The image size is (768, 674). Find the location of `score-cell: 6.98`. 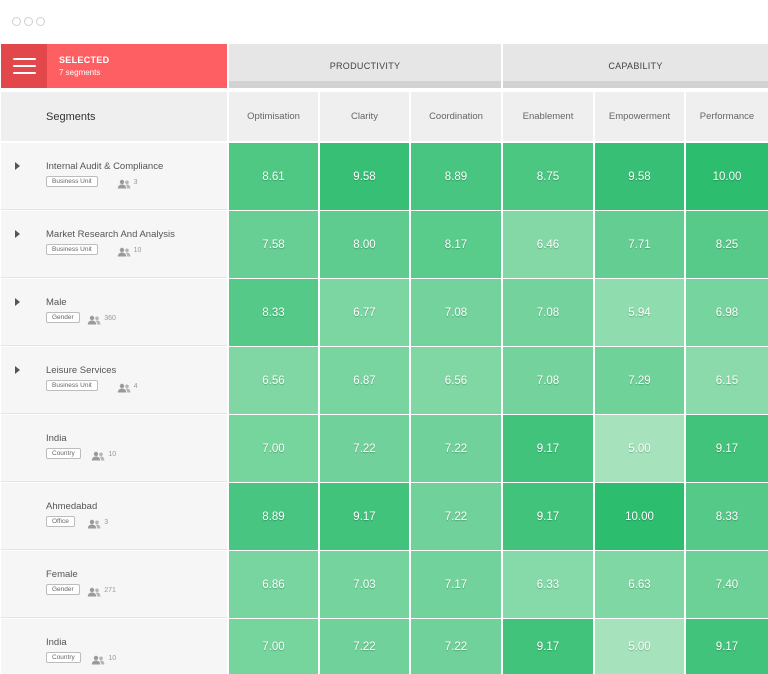

score-cell: 6.98 is located at coordinates (727, 312).